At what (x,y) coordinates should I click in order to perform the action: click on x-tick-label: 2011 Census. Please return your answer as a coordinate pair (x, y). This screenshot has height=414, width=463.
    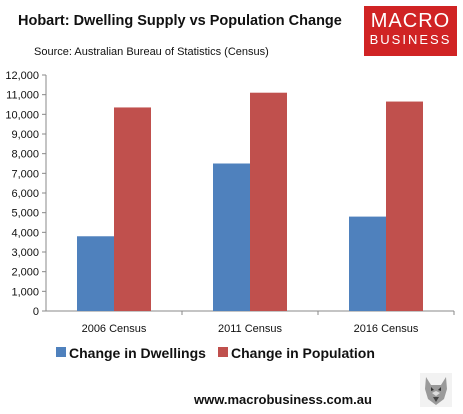
    Looking at the image, I should click on (250, 329).